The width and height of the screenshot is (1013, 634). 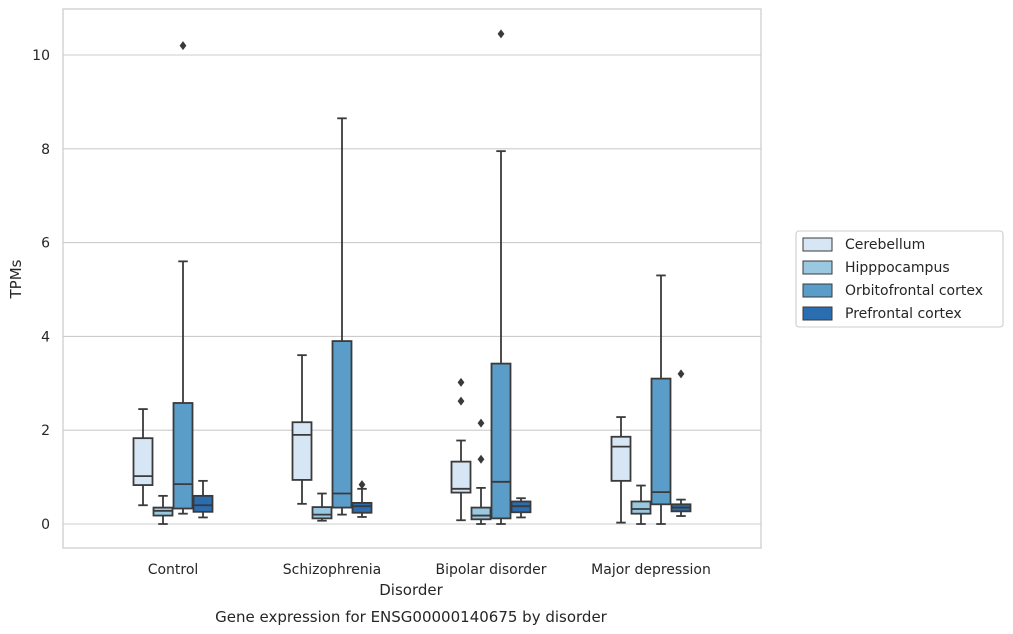 I want to click on y-tick-label: 2, so click(x=45, y=431).